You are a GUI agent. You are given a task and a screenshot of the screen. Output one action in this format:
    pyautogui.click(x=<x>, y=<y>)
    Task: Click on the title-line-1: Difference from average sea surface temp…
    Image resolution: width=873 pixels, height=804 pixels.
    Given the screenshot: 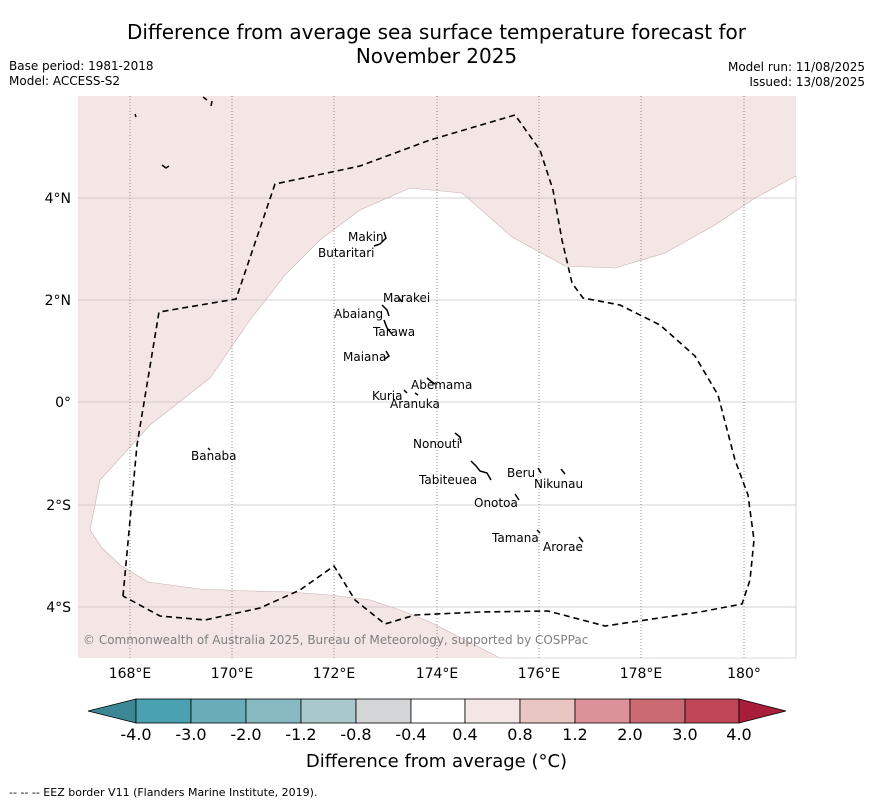 What is the action you would take?
    pyautogui.click(x=436, y=32)
    